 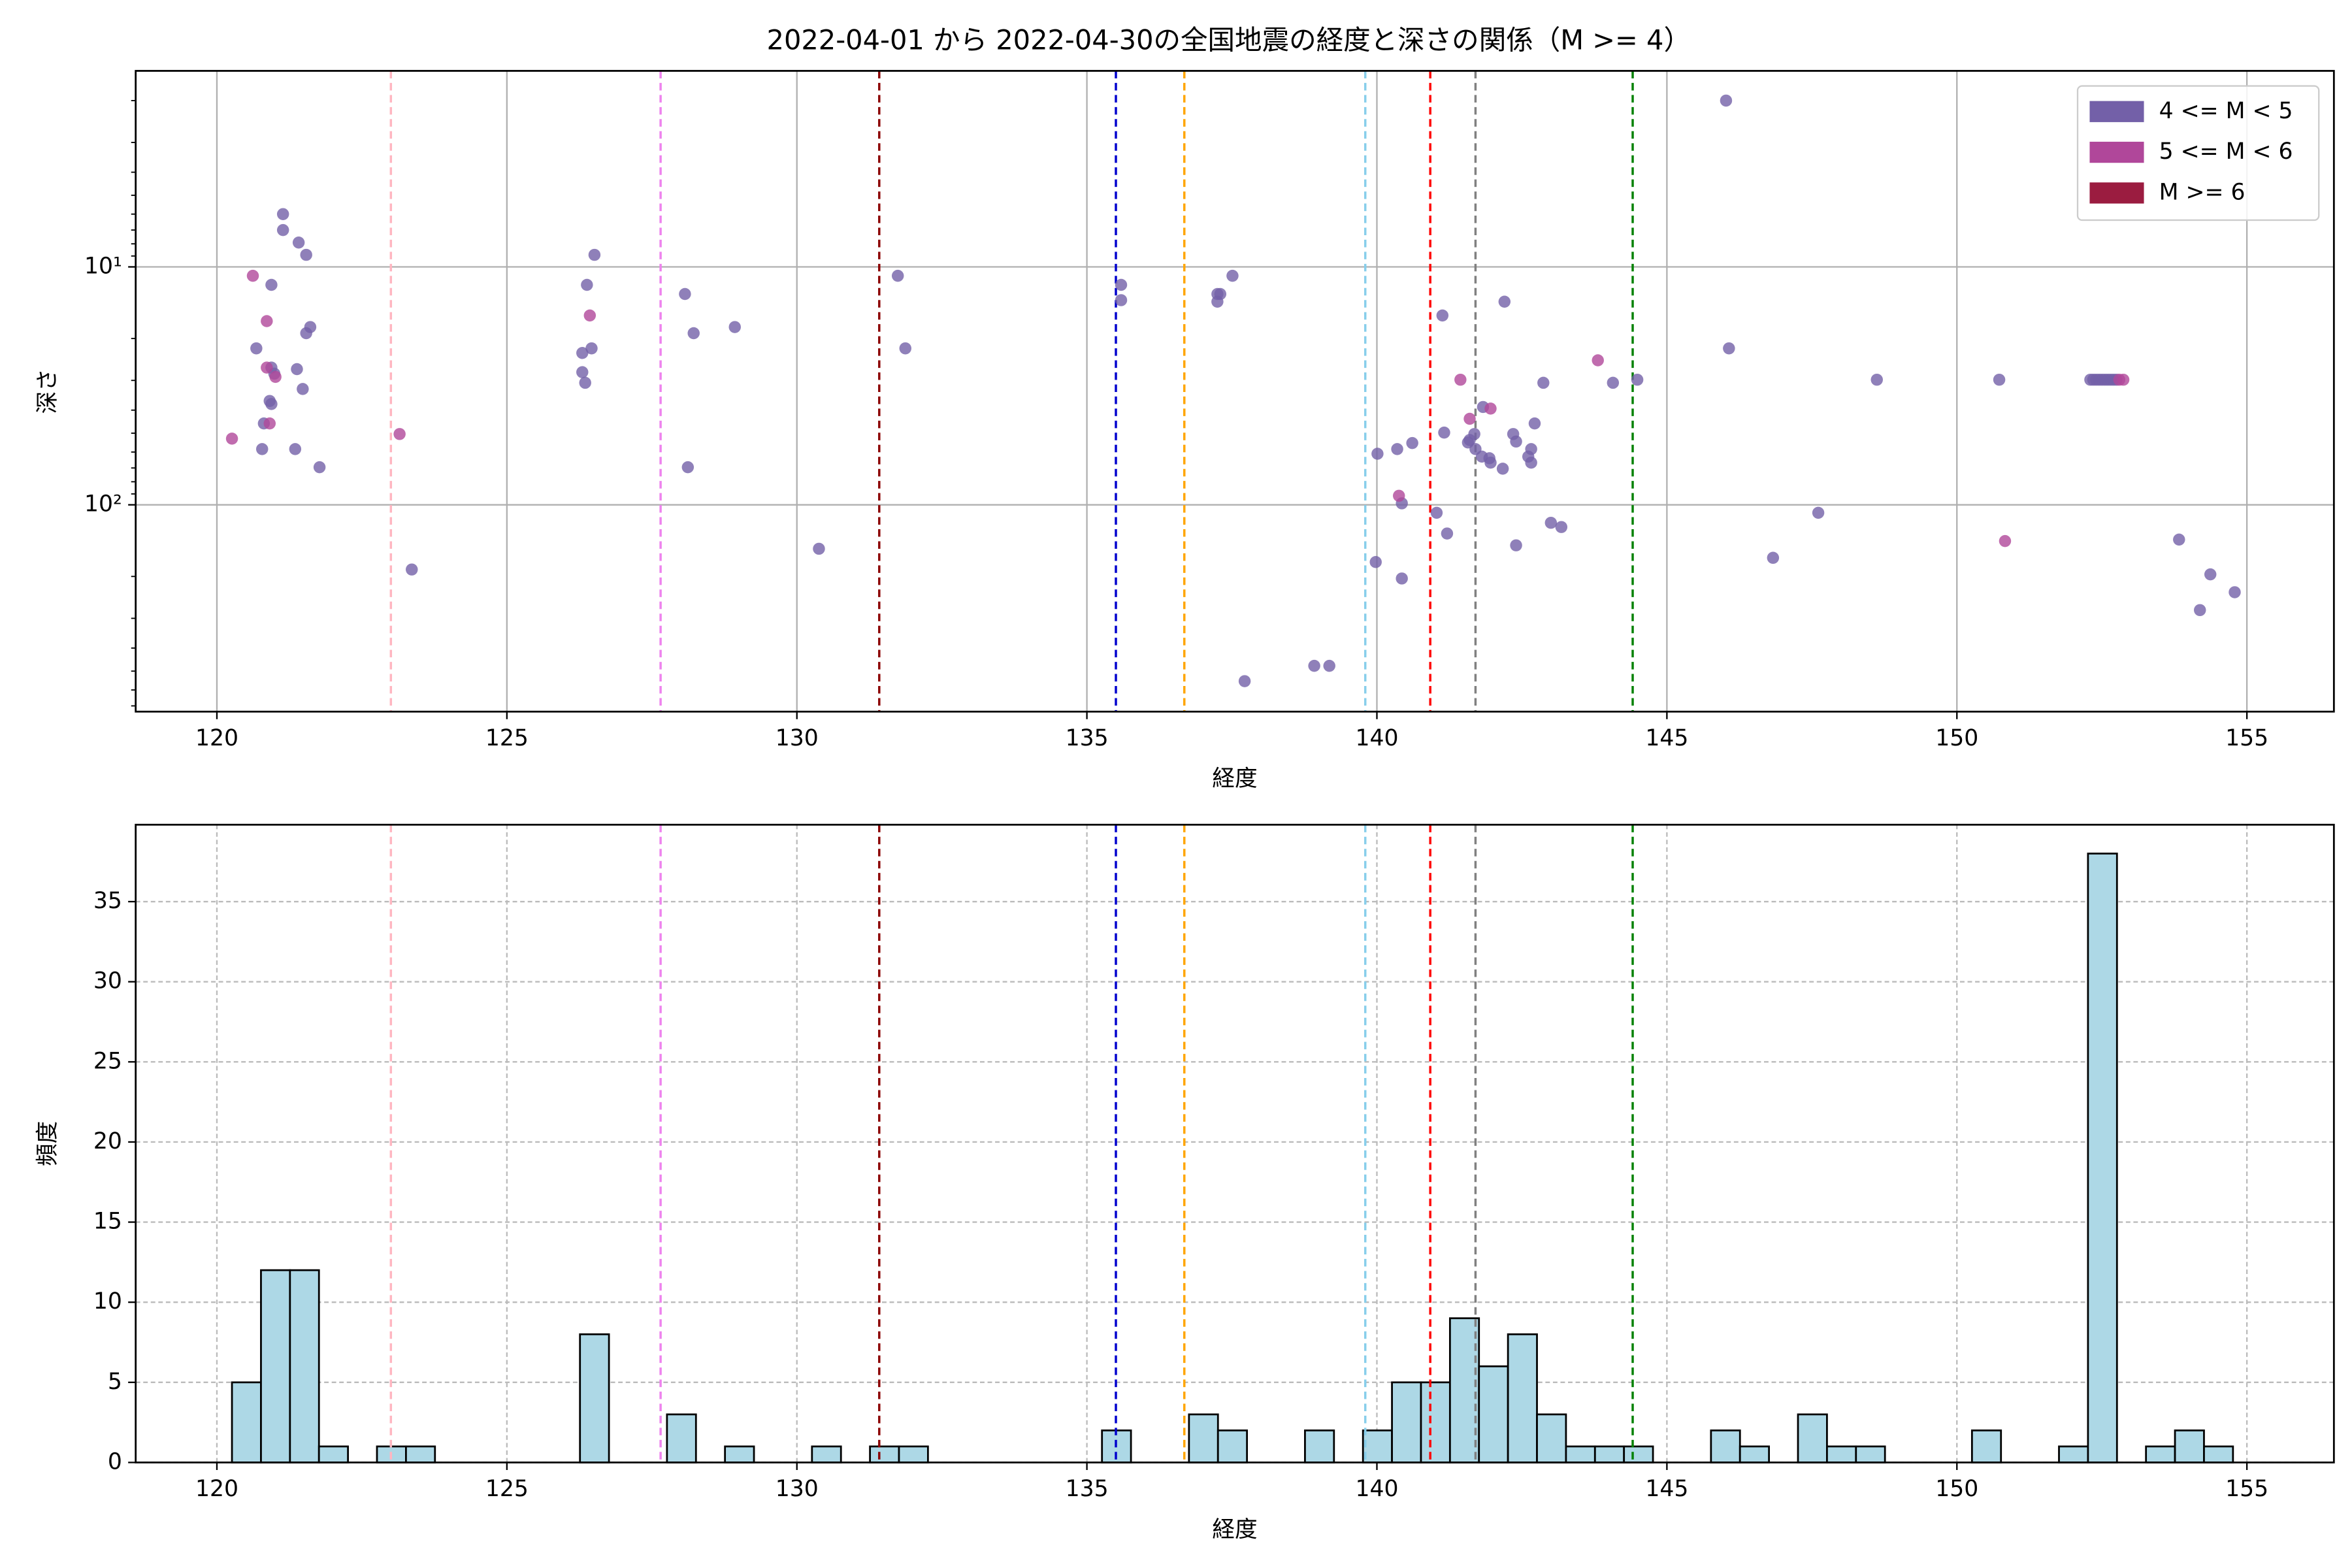 What do you see at coordinates (2246, 738) in the screenshot?
I see `x-tick-label: 155` at bounding box center [2246, 738].